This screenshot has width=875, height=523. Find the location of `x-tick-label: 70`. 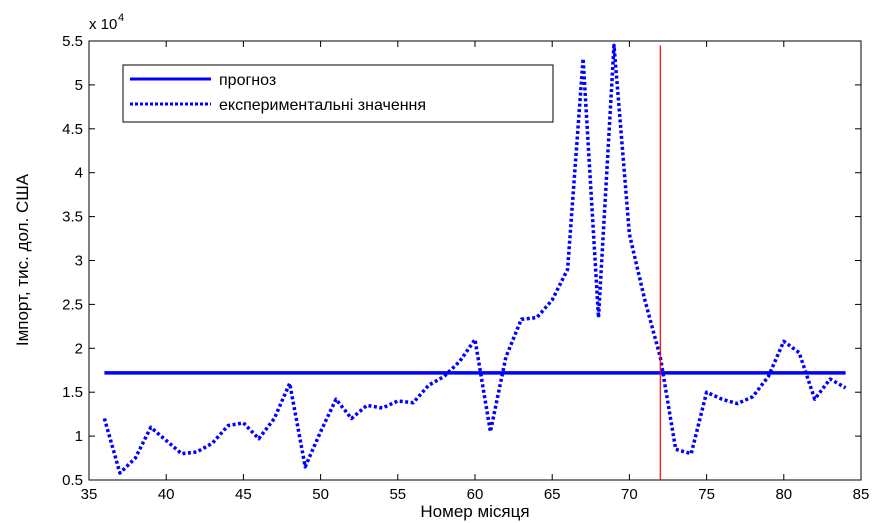

x-tick-label: 70 is located at coordinates (629, 494).